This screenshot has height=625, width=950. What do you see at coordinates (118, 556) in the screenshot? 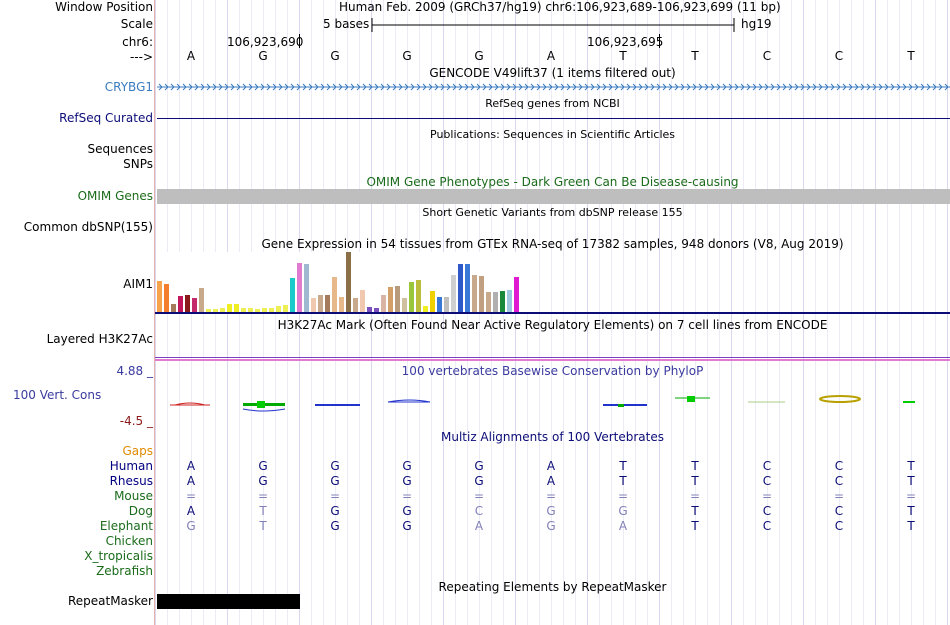
I see `species-label: X_tropicalis` at bounding box center [118, 556].